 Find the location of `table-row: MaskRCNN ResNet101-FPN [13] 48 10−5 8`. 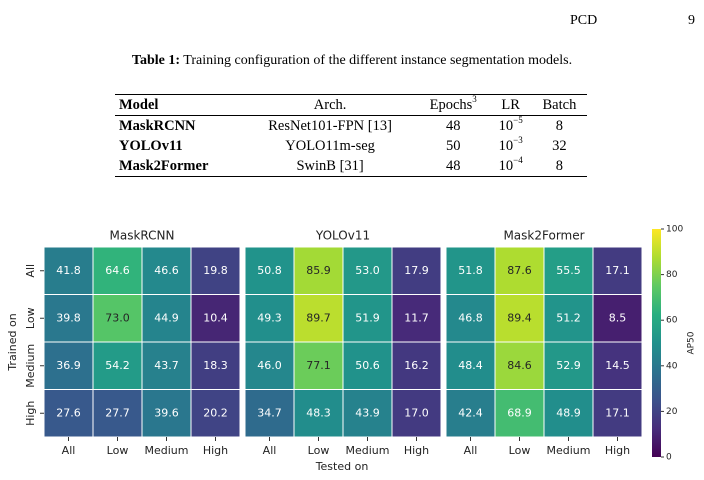

table-row: MaskRCNN ResNet101-FPN [13] 48 10−5 8 is located at coordinates (351, 126).